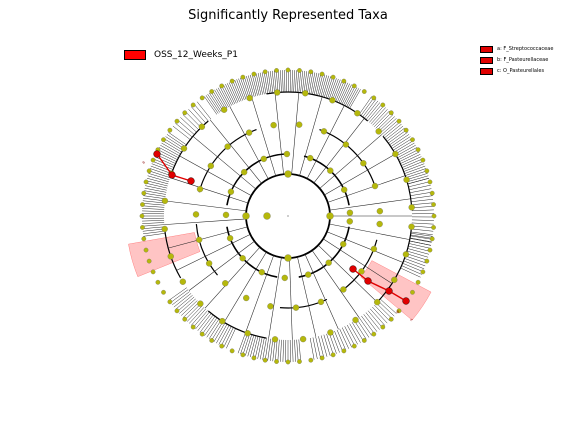  What do you see at coordinates (135, 55) in the screenshot?
I see `group-legend-swatch` at bounding box center [135, 55].